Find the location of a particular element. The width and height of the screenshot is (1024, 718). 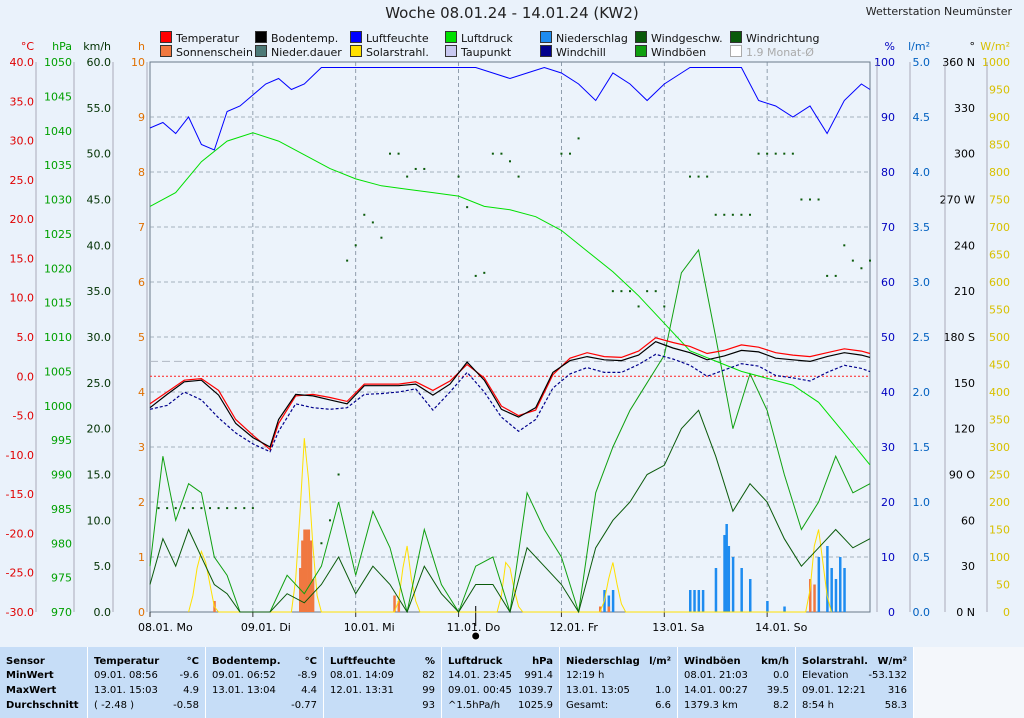

humidity-axis-tick: 70 is located at coordinates (888, 227).